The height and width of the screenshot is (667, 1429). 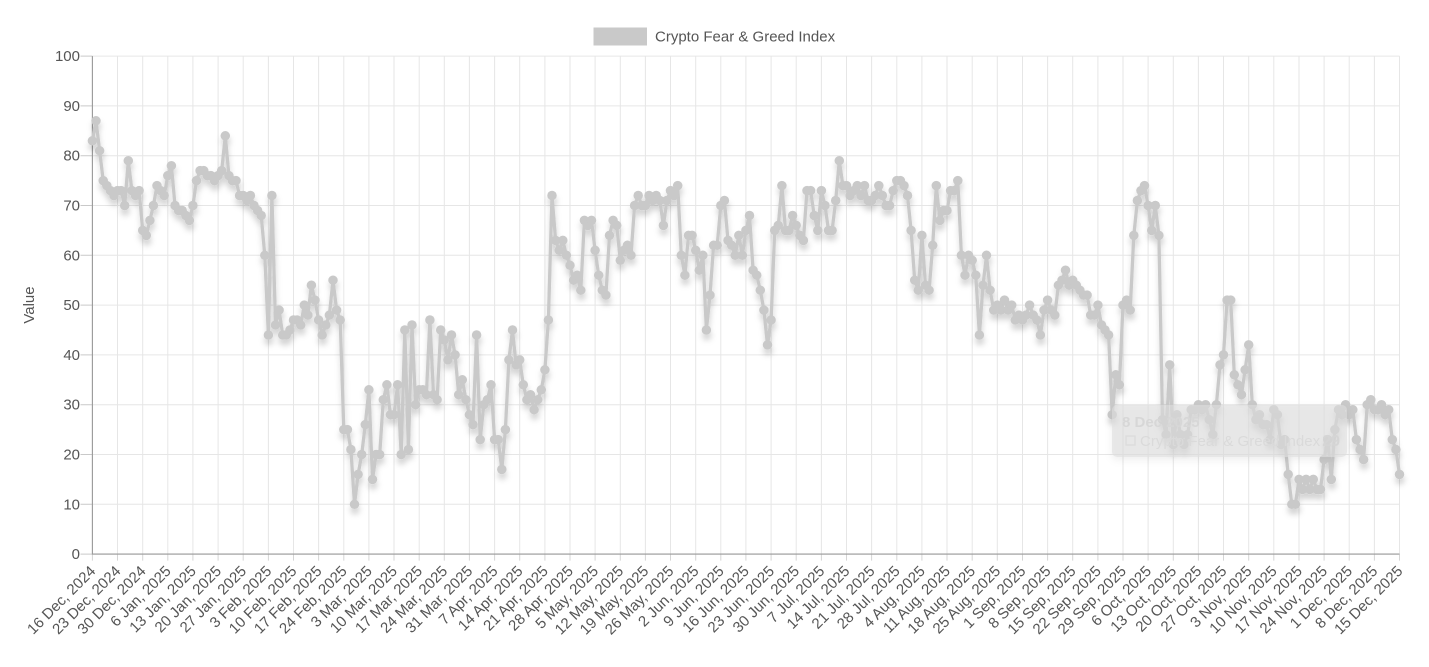 What do you see at coordinates (1161, 422) in the screenshot?
I see `svg-text: 8 Dec 2025` at bounding box center [1161, 422].